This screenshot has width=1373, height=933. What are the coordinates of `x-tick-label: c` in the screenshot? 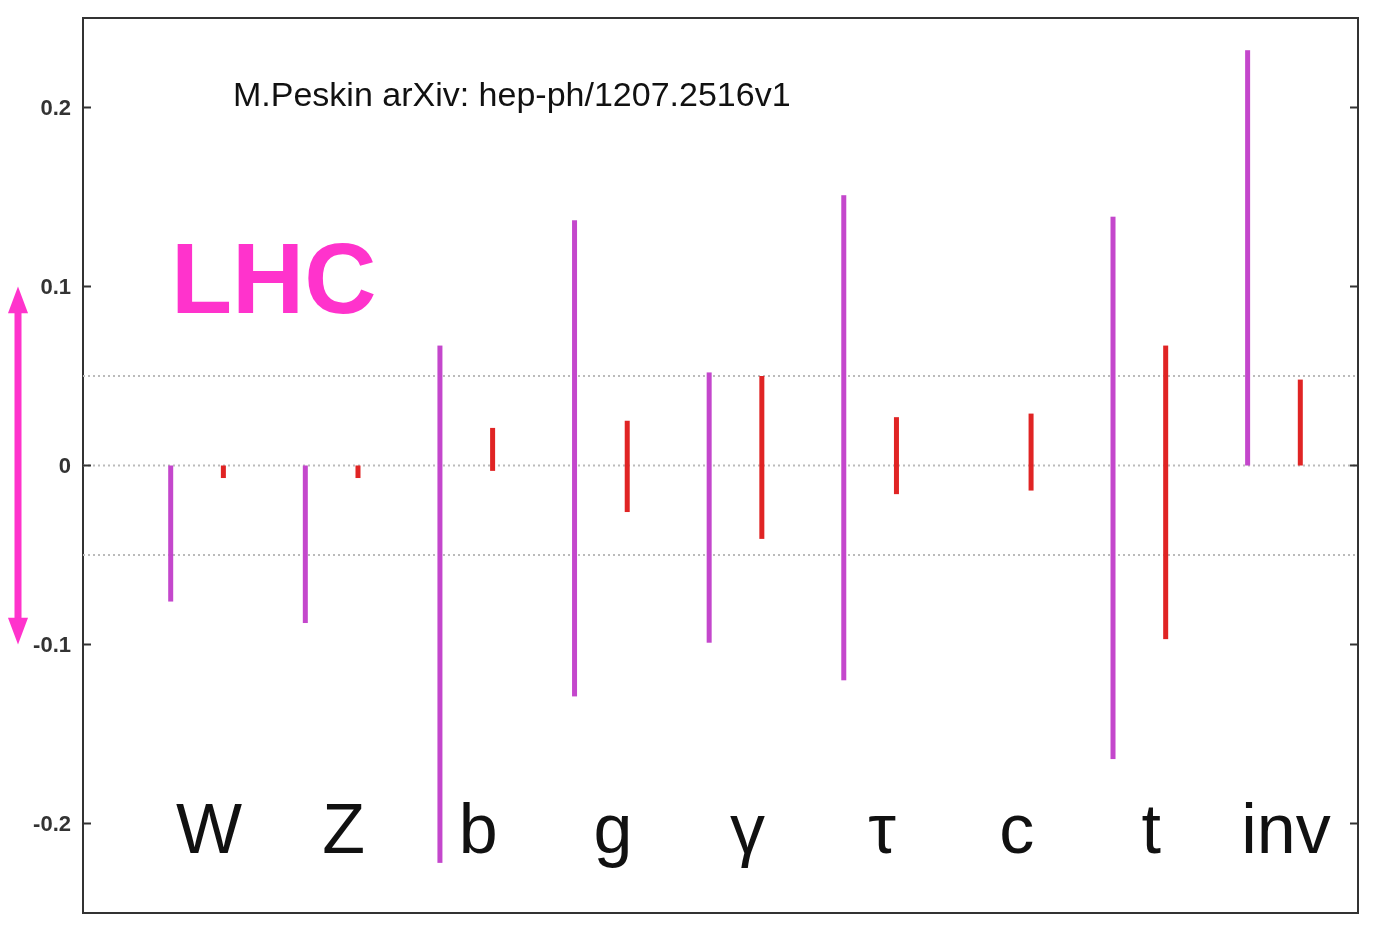 It's located at (1017, 829).